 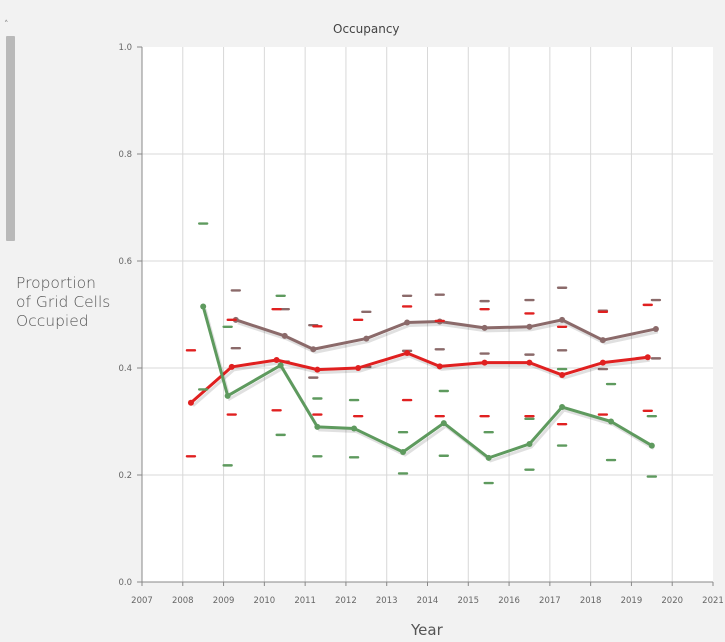 What do you see at coordinates (183, 601) in the screenshot?
I see `x-tick-label: 2008` at bounding box center [183, 601].